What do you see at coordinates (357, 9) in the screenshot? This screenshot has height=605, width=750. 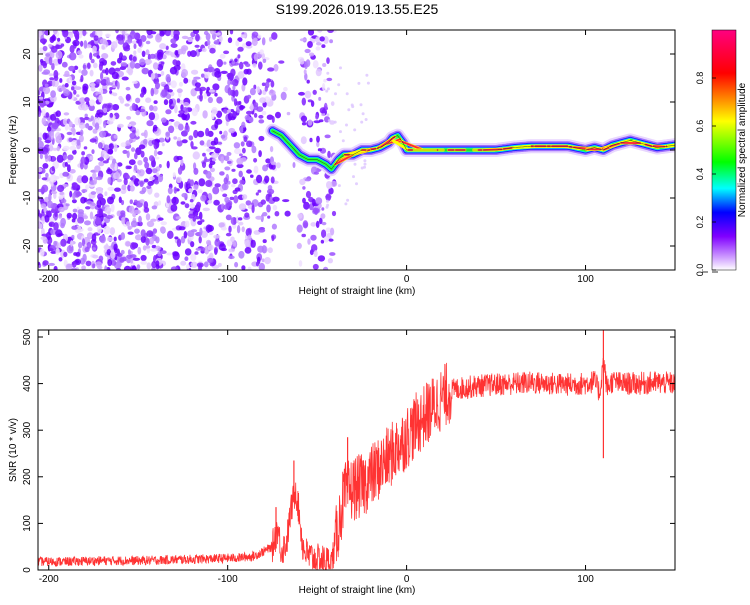 I see `figure-title: S199.2026.019.13.55.E25` at bounding box center [357, 9].